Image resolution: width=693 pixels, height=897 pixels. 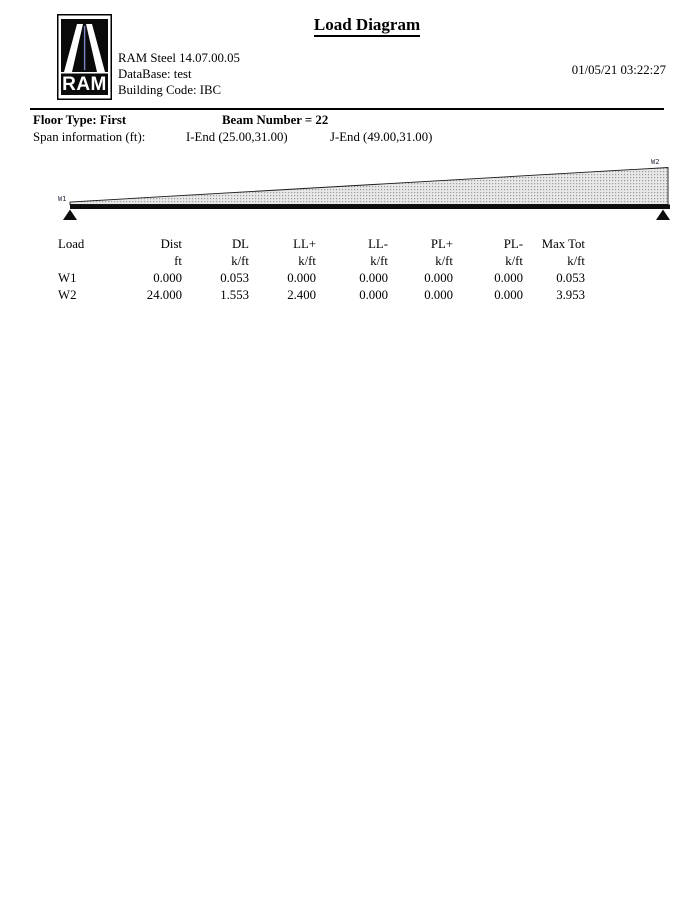 I want to click on ram-logo-graphic: RAM, so click(x=84, y=57).